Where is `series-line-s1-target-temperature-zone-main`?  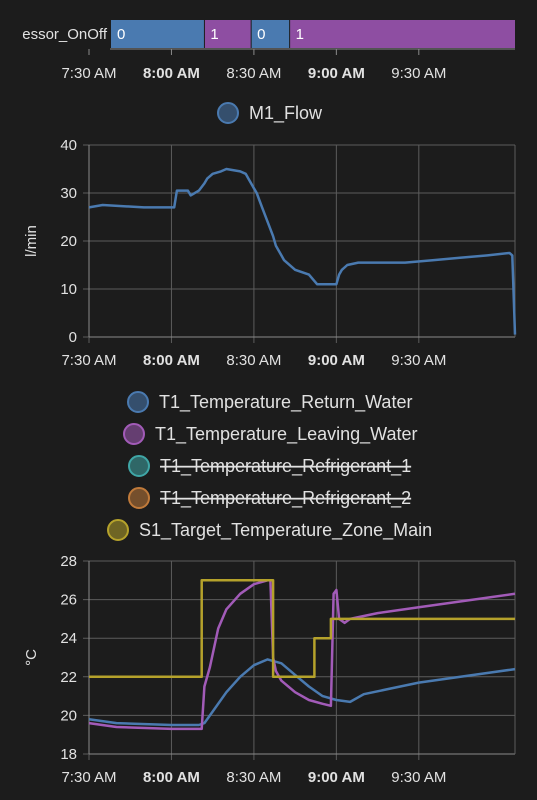
series-line-s1-target-temperature-zone-main is located at coordinates (302, 629).